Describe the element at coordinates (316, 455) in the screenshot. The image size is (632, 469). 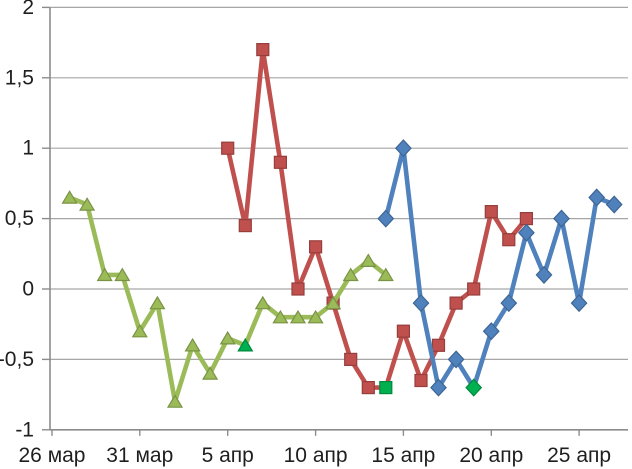
I see `x-tick-label: 10 апр` at that location.